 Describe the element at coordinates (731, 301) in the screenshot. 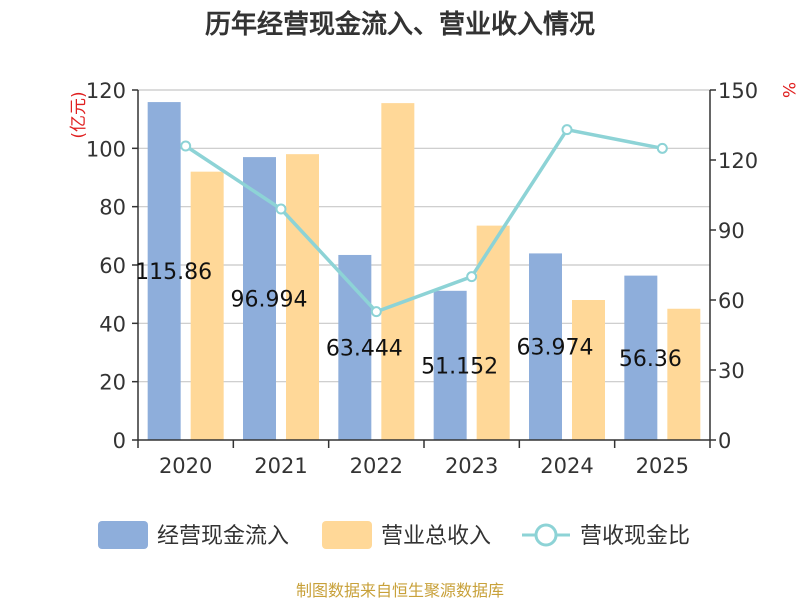

I see `right-axis-tick-label: 60` at that location.